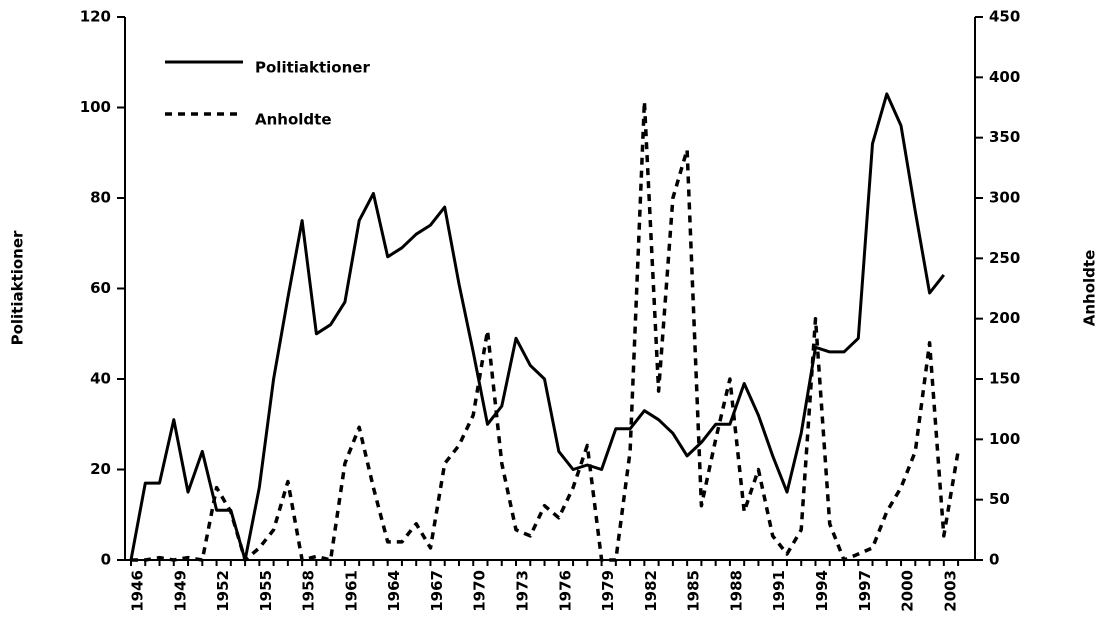 The width and height of the screenshot is (1102, 626). I want to click on x-tick-label: 2000, so click(908, 591).